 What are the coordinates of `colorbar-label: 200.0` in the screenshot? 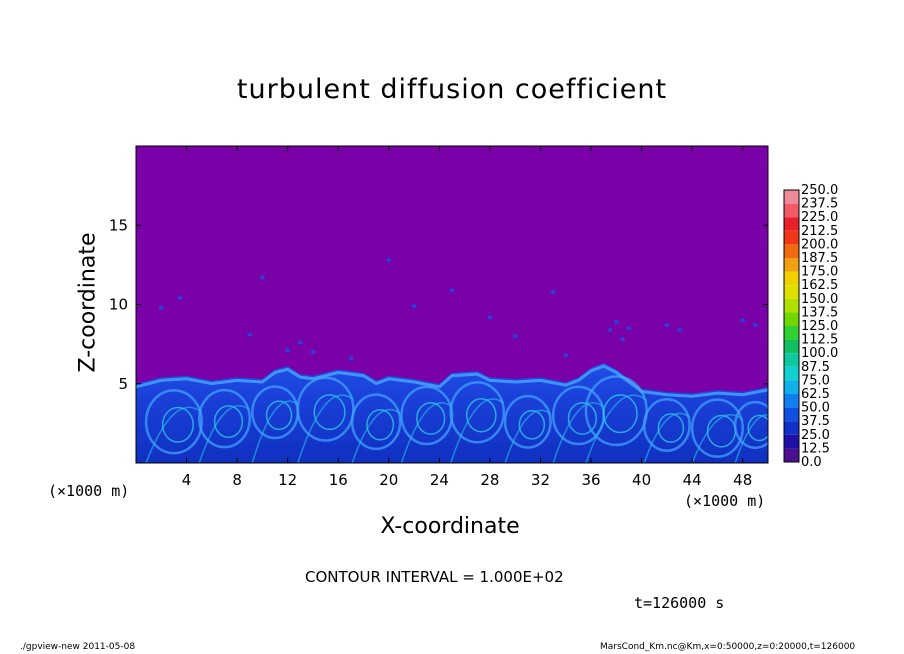 It's located at (819, 244).